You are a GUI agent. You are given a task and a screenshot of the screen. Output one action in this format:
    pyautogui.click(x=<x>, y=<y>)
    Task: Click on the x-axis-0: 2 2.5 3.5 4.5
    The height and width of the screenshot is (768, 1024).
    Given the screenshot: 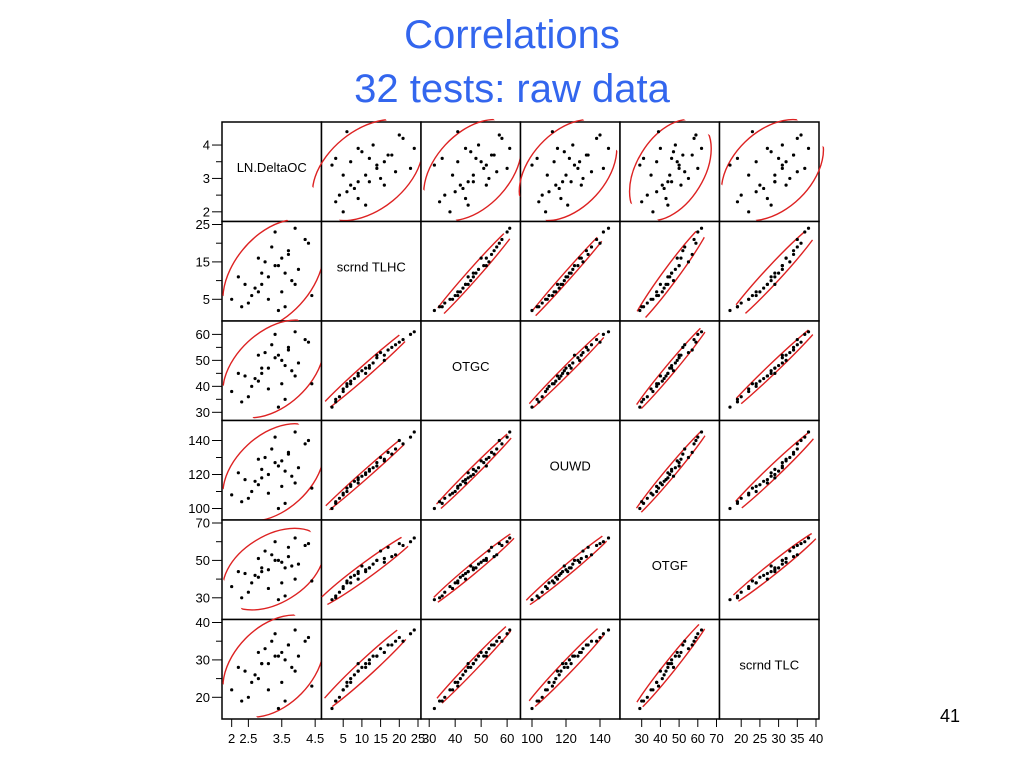 What is the action you would take?
    pyautogui.click(x=276, y=732)
    